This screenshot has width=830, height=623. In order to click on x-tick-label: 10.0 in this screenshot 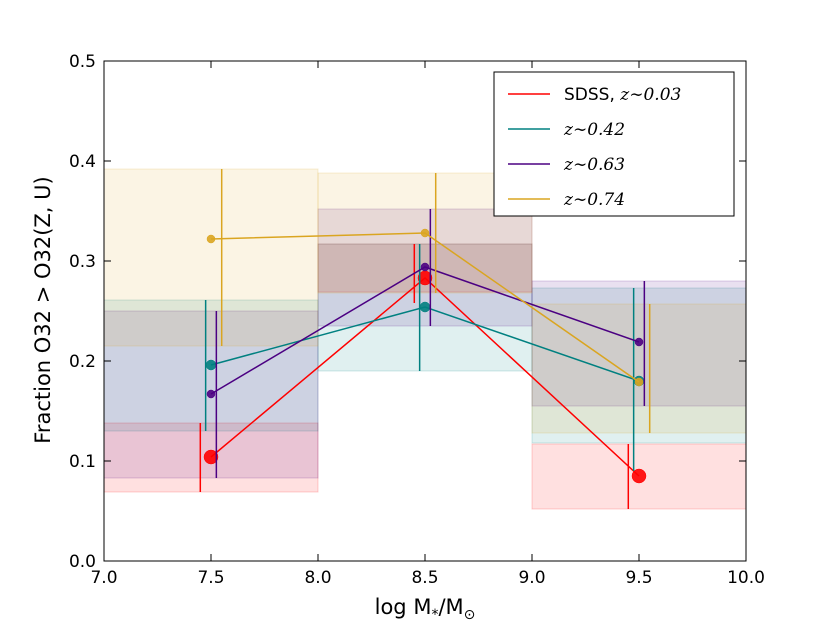, I will do `click(746, 578)`.